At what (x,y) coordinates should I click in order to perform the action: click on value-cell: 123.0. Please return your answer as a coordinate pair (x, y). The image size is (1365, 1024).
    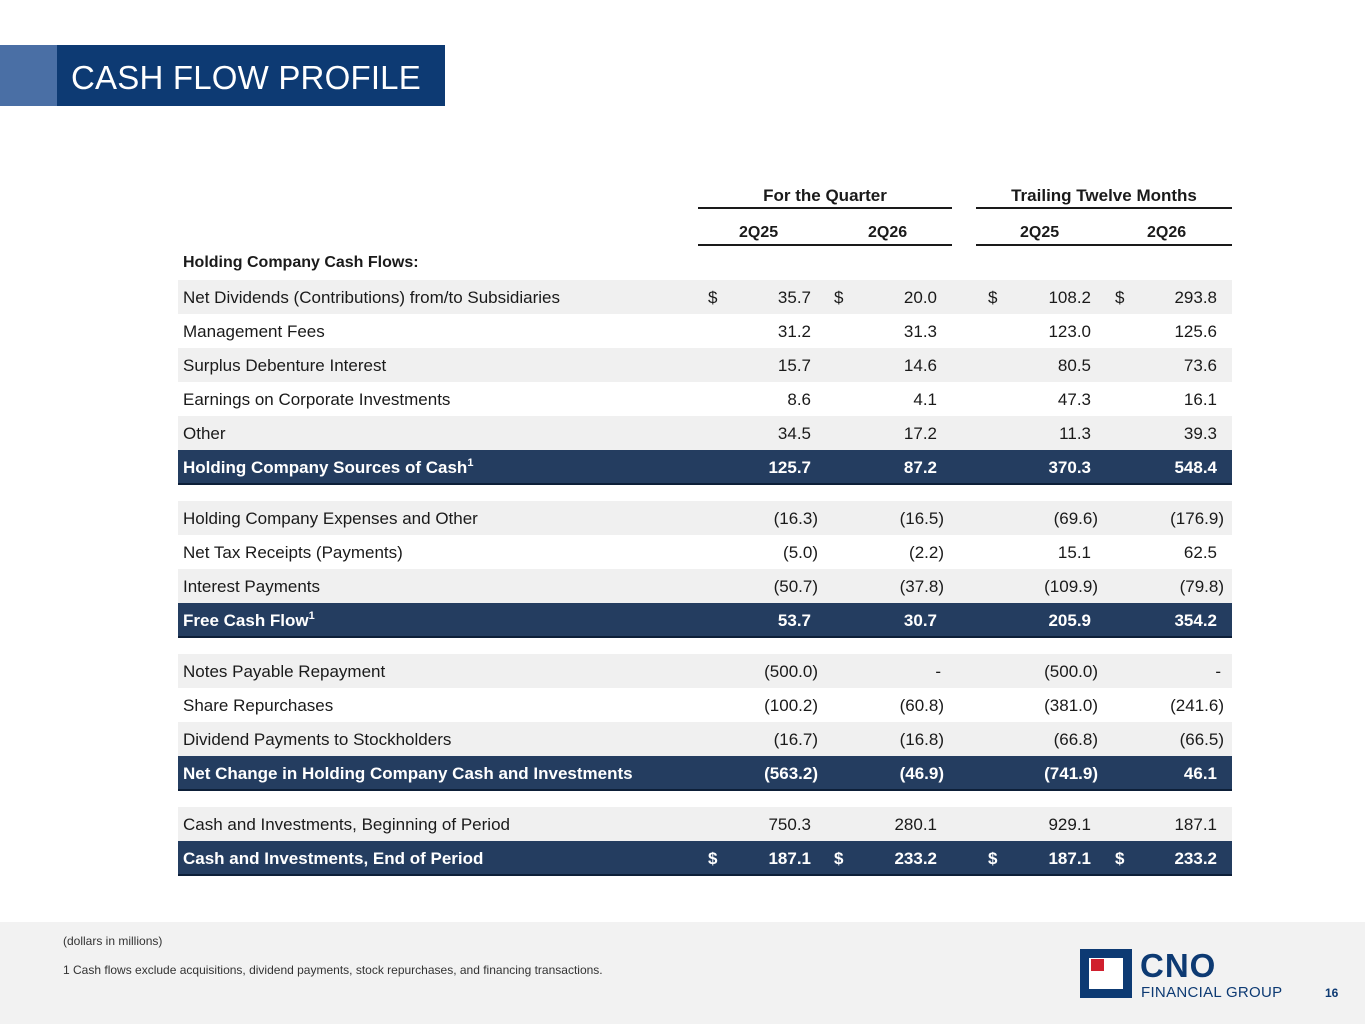
    Looking at the image, I should click on (1069, 331).